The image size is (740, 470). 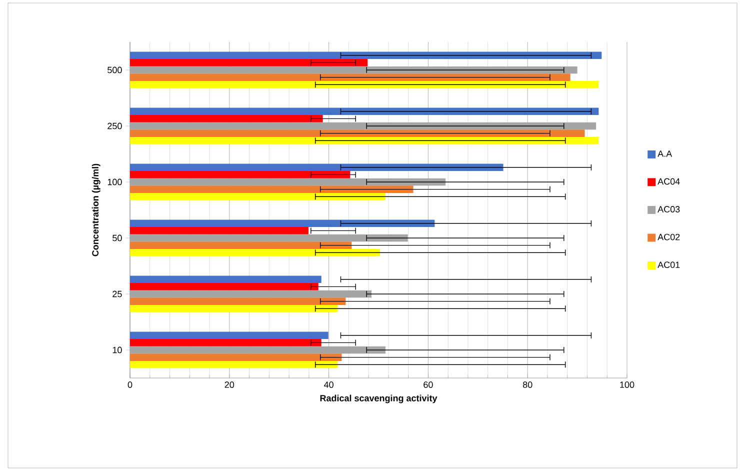 I want to click on y-axis-title: Concentration (µg/ml), so click(x=96, y=210).